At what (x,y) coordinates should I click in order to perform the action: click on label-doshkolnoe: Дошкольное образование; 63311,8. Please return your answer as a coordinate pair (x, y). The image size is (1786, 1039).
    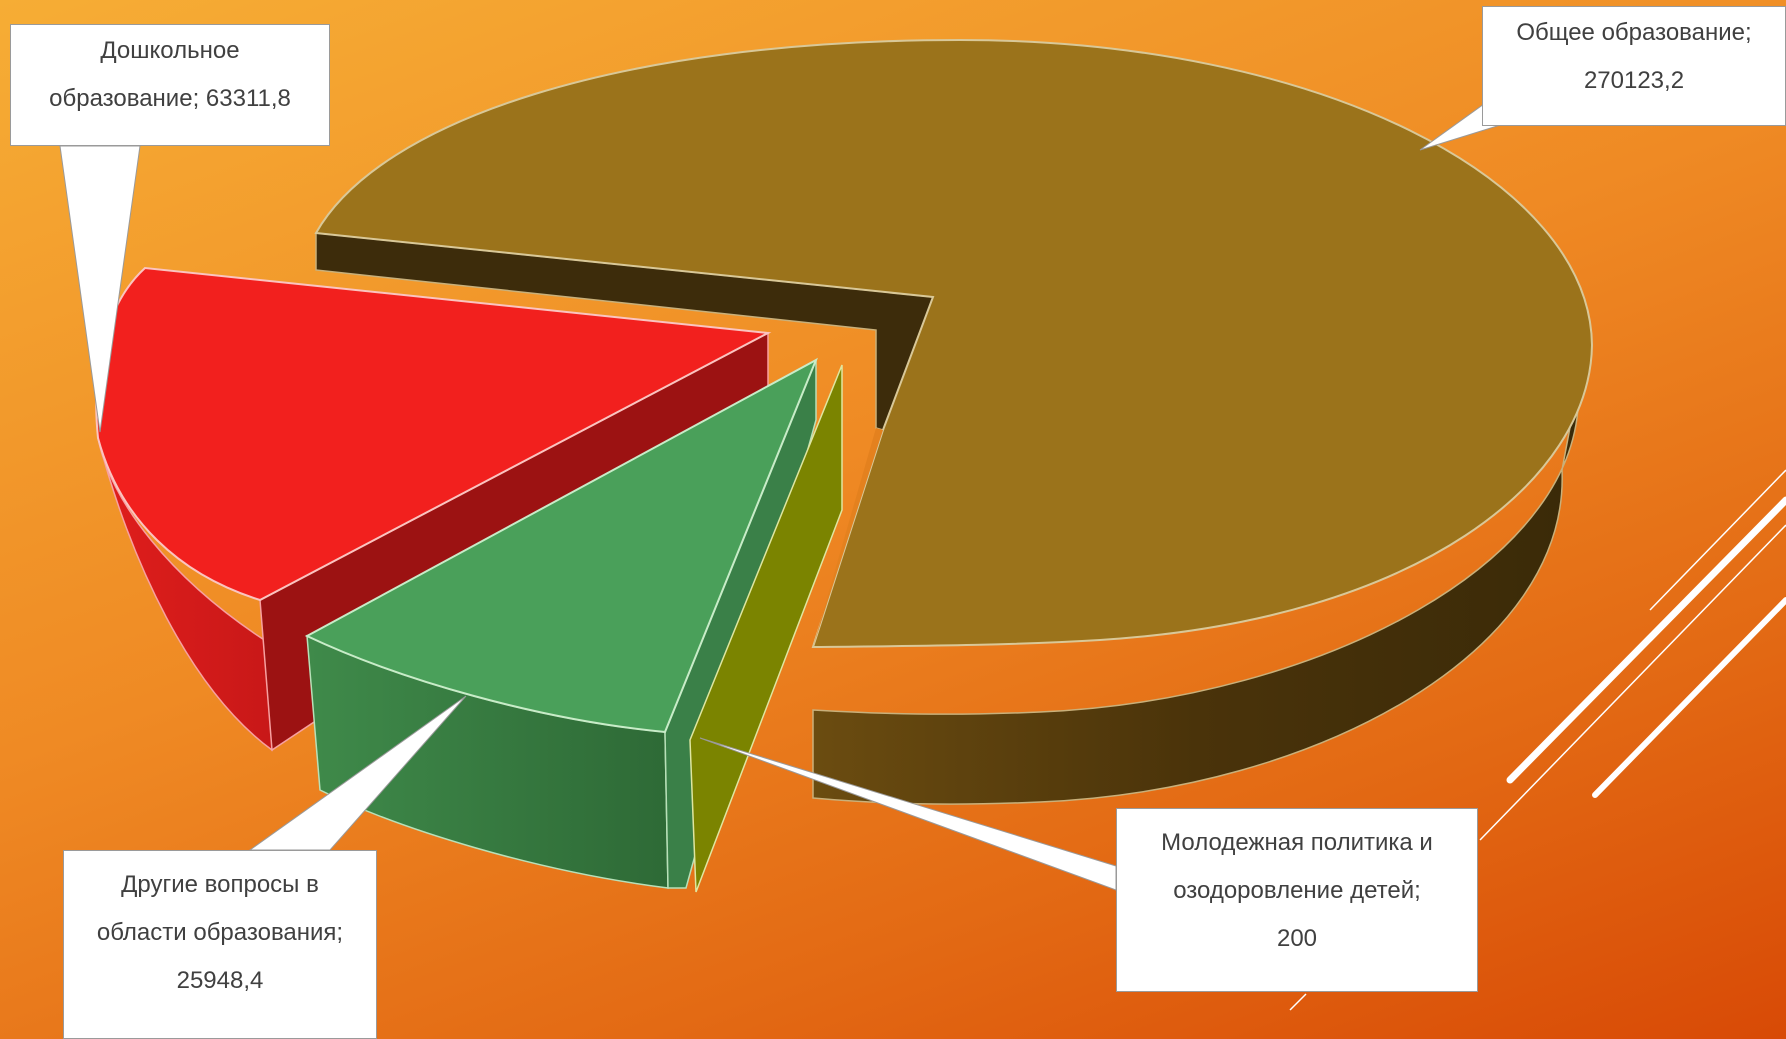
    Looking at the image, I should click on (170, 85).